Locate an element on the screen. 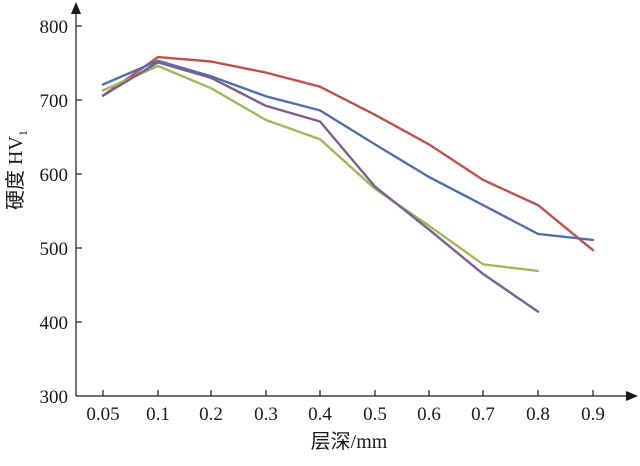 The width and height of the screenshot is (640, 466). x-tick-label: 0.4 is located at coordinates (320, 414).